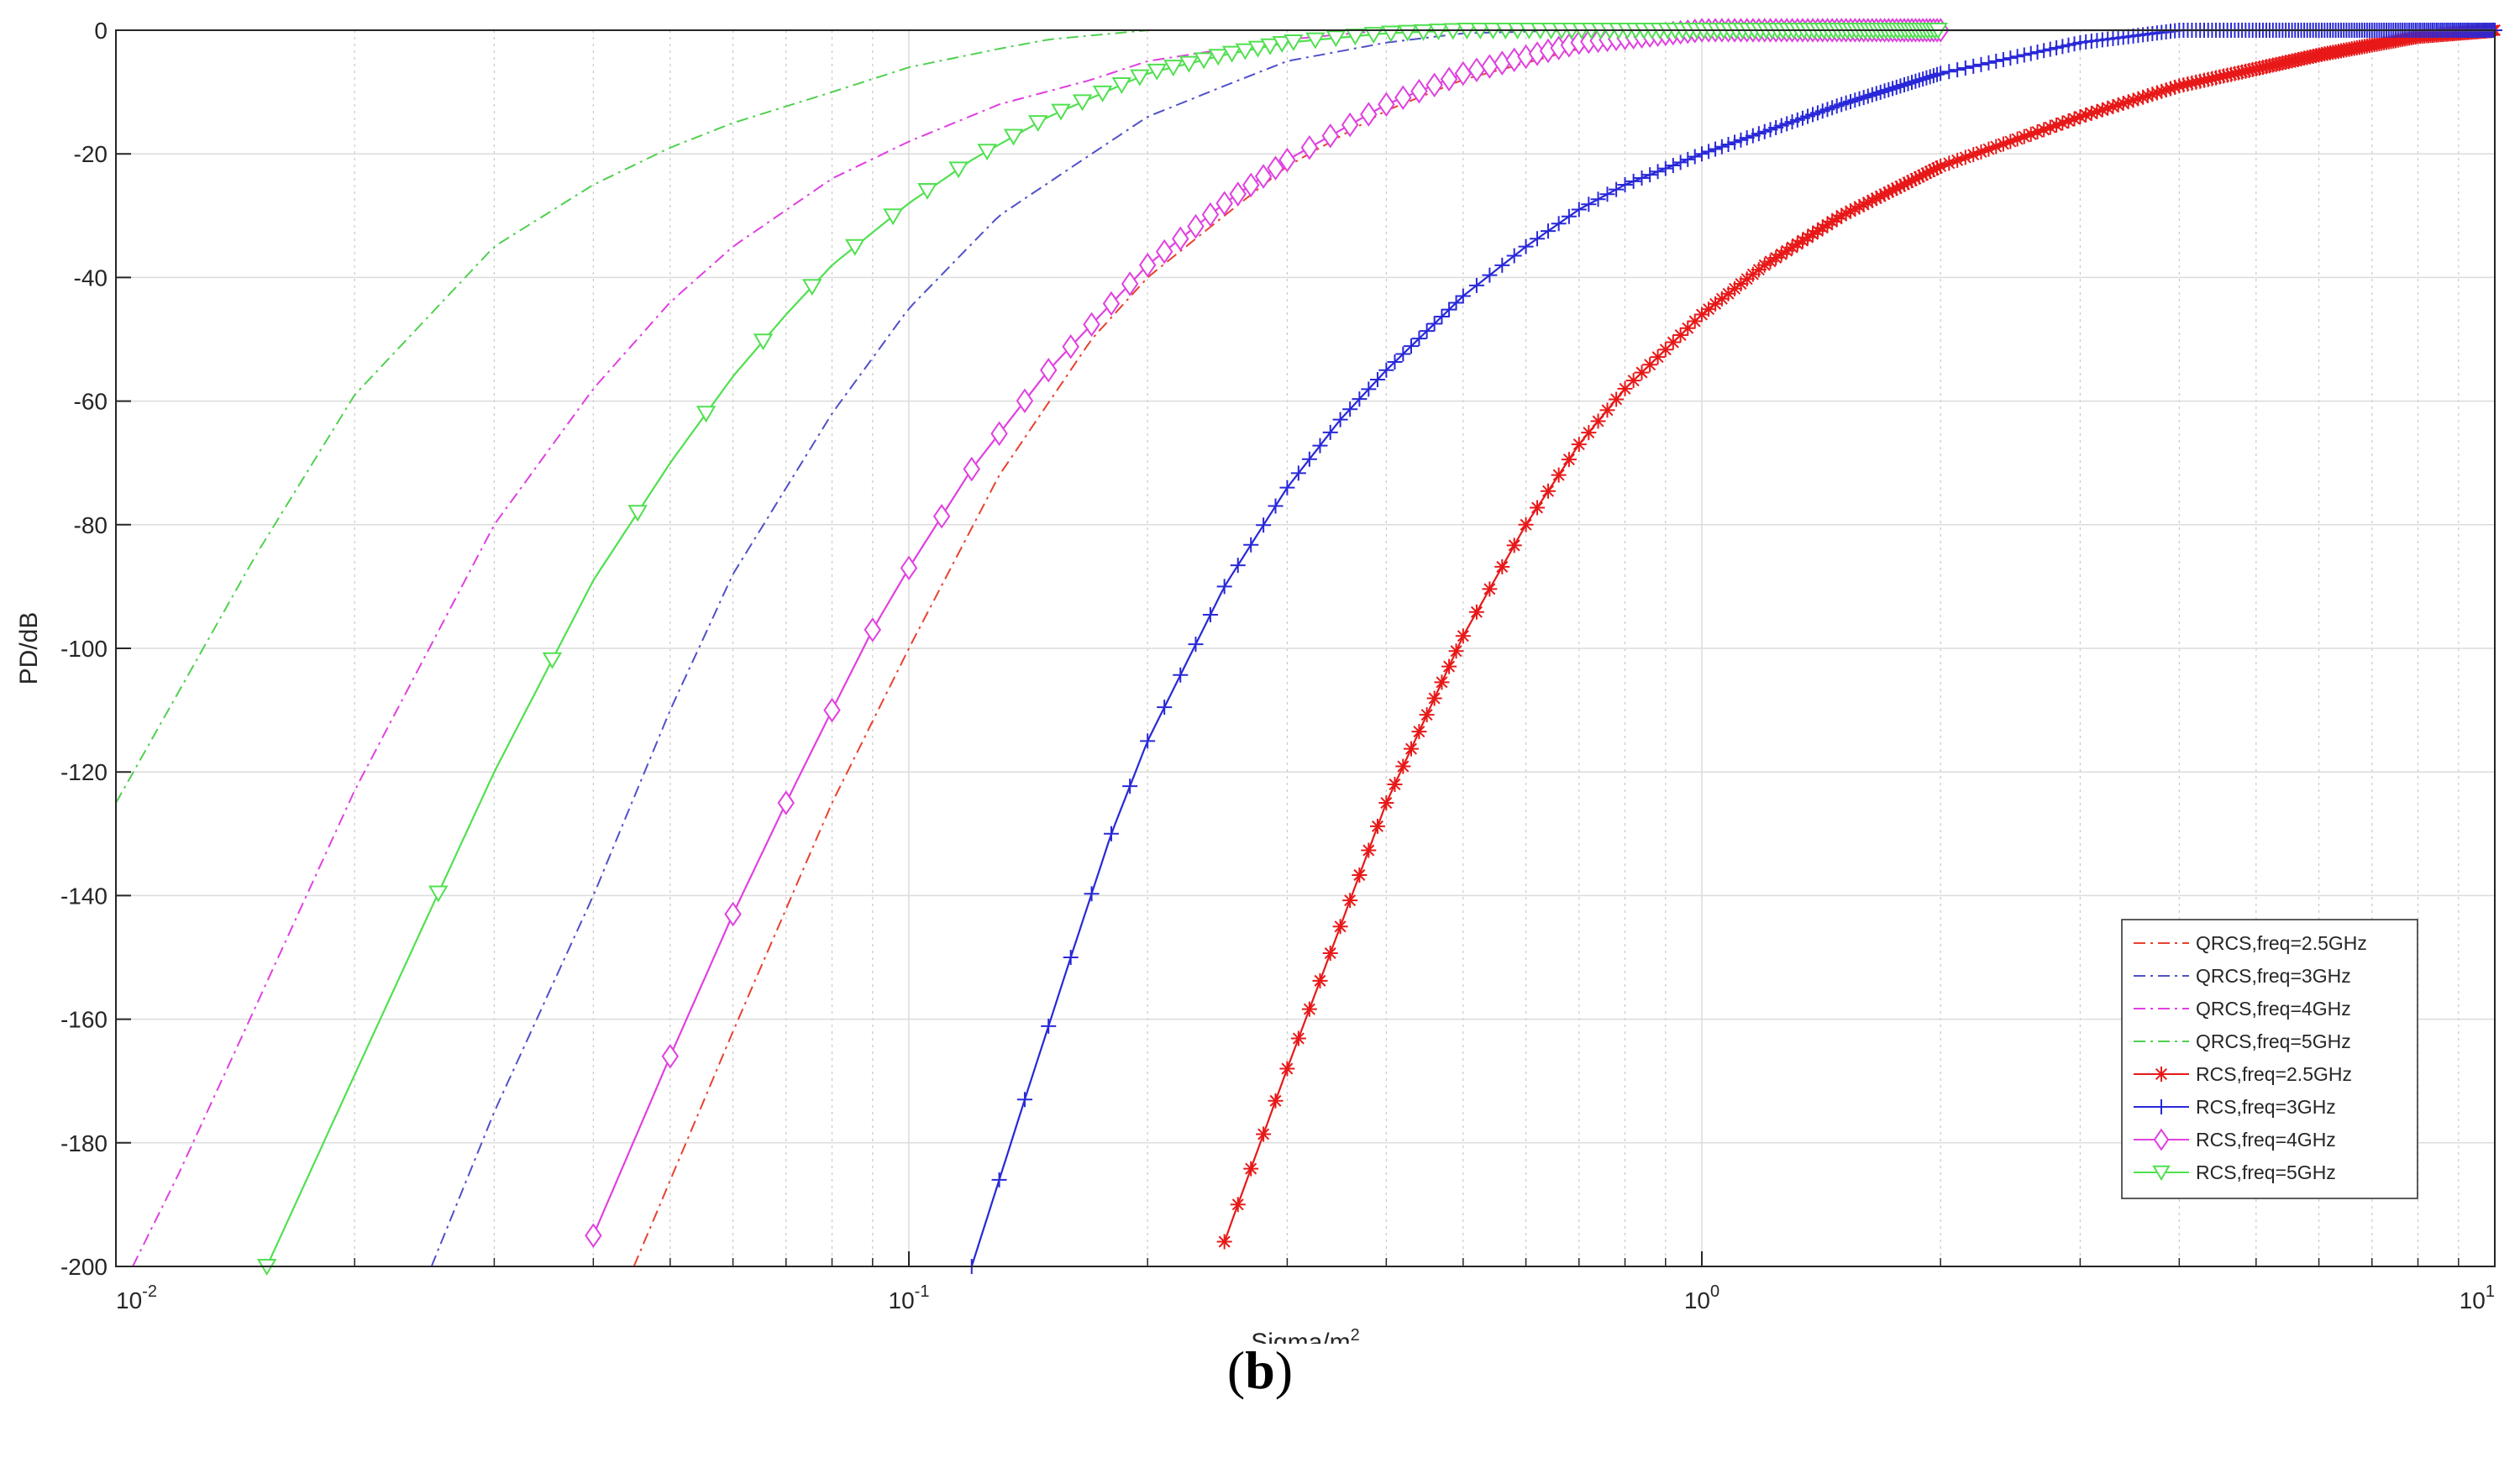 The image size is (2520, 1468). What do you see at coordinates (91, 402) in the screenshot?
I see `y-tick-label: -60` at bounding box center [91, 402].